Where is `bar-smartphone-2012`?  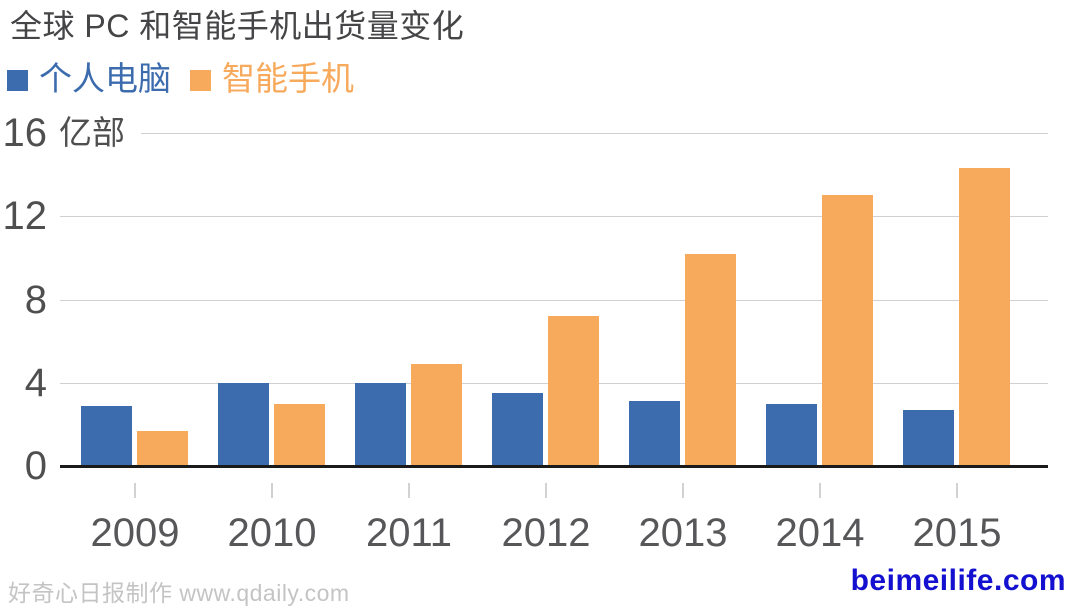
bar-smartphone-2012 is located at coordinates (573, 391).